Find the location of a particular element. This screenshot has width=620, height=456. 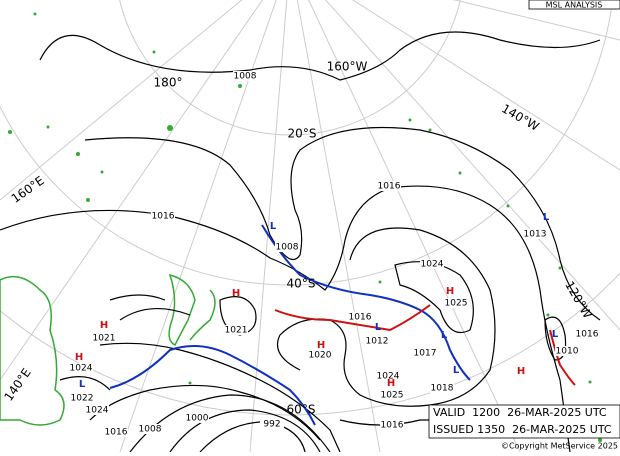

isobar-label: 992 is located at coordinates (271, 425).